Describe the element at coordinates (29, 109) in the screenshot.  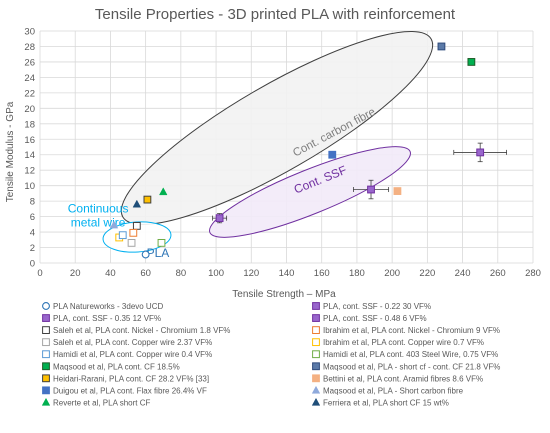
I see `y-tick-label: 20` at that location.